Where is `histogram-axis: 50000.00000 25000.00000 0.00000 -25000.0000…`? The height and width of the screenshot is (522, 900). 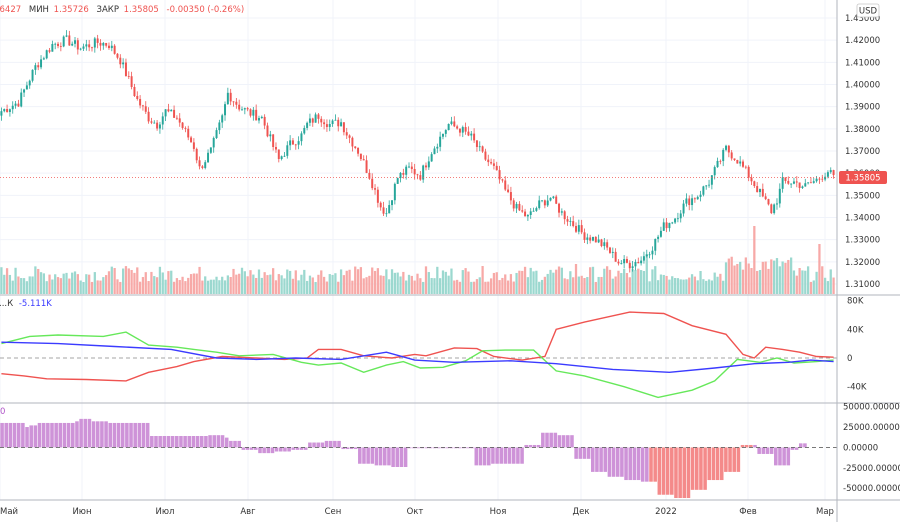 histogram-axis: 50000.00000 25000.00000 0.00000 -25000.0000… is located at coordinates (871, 449).